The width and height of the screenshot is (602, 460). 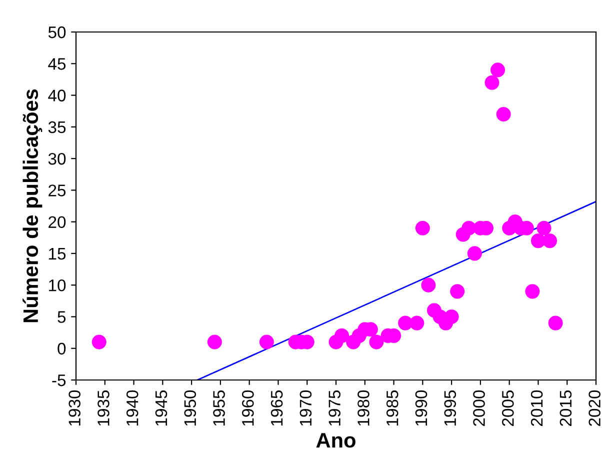 What do you see at coordinates (62, 348) in the screenshot?
I see `y-tick-label: 0` at bounding box center [62, 348].